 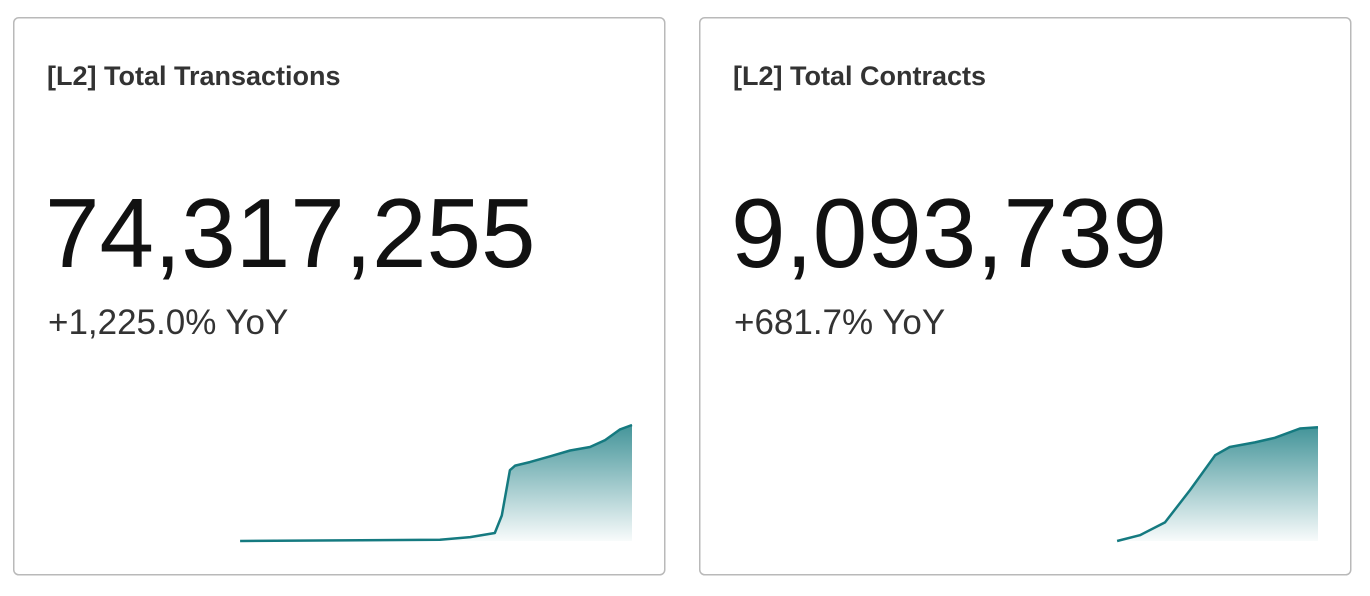 I want to click on card-title: [L2] Total Contracts, so click(x=859, y=76).